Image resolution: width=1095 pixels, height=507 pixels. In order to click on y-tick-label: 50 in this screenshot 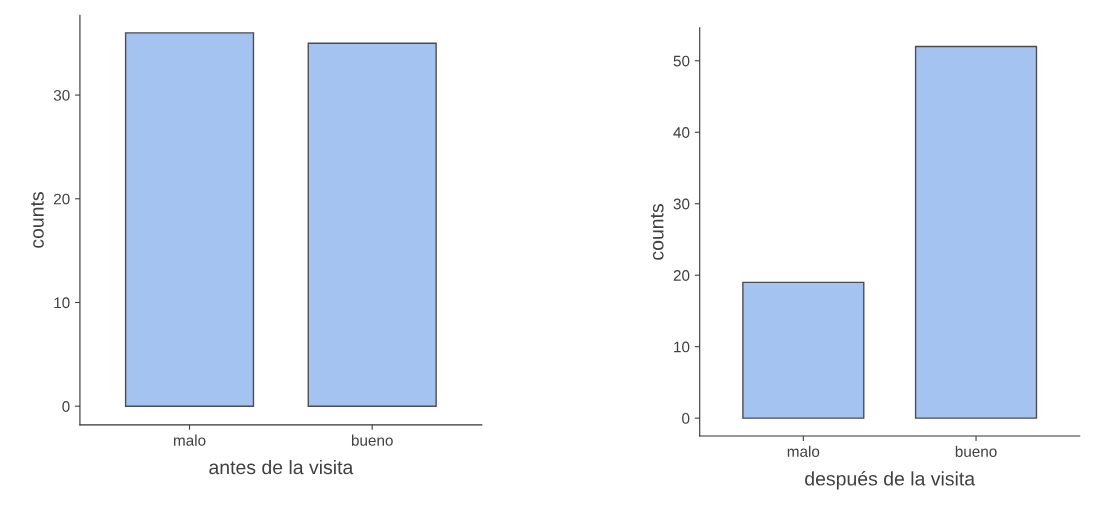, I will do `click(681, 61)`.